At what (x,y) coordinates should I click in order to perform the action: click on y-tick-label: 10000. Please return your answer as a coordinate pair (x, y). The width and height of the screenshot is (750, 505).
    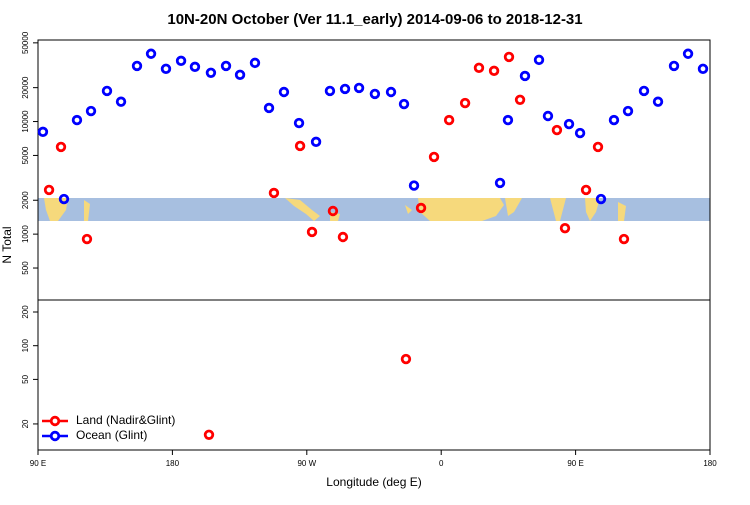
    Looking at the image, I should click on (25, 121).